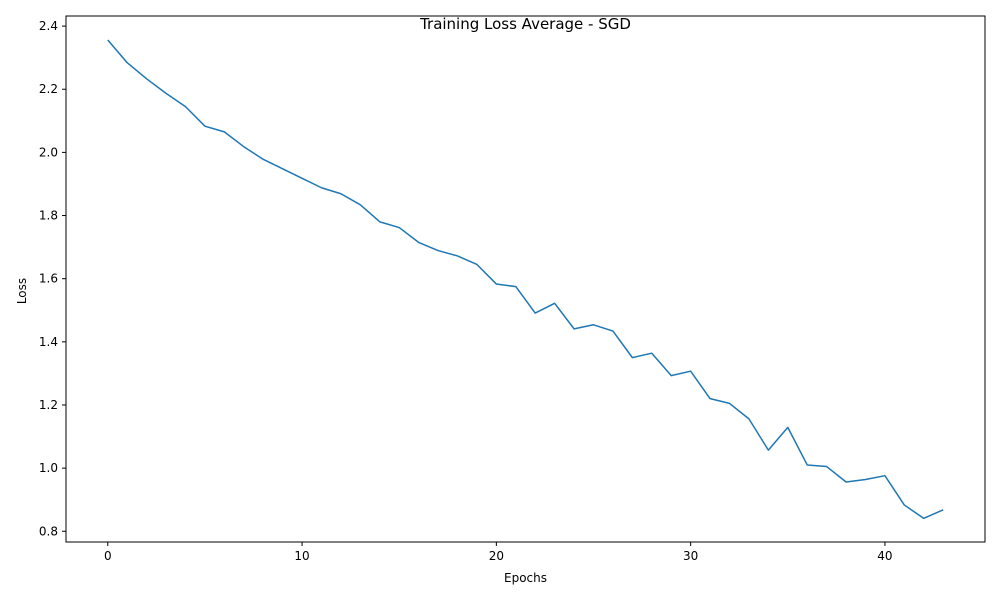 The width and height of the screenshot is (1000, 600). I want to click on x-axis-ticks: 0 10 20 30 40, so click(498, 552).